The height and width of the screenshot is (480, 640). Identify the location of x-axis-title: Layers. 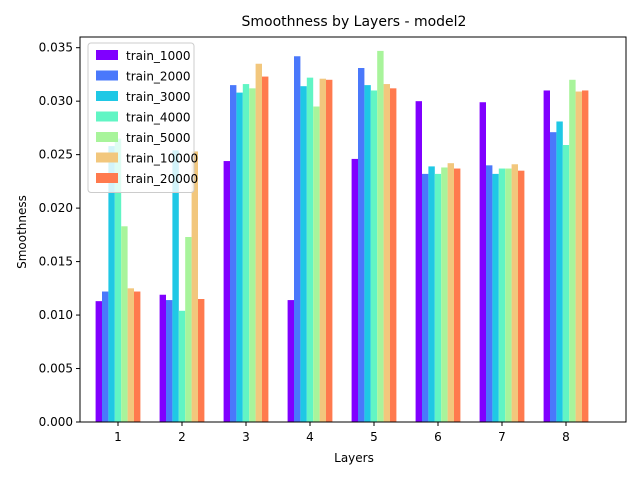
(354, 458).